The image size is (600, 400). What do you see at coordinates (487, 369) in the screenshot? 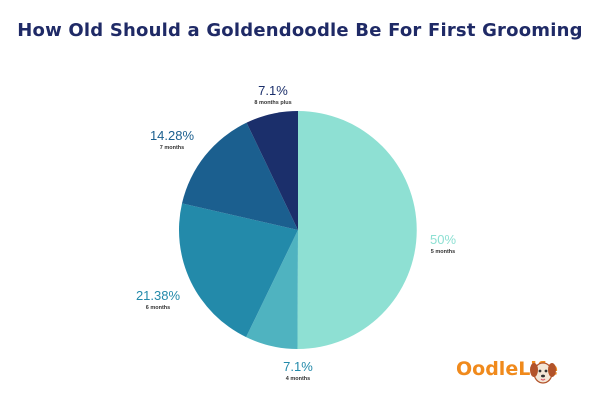
I see `logo-text-oodle: Oodle` at bounding box center [487, 369].